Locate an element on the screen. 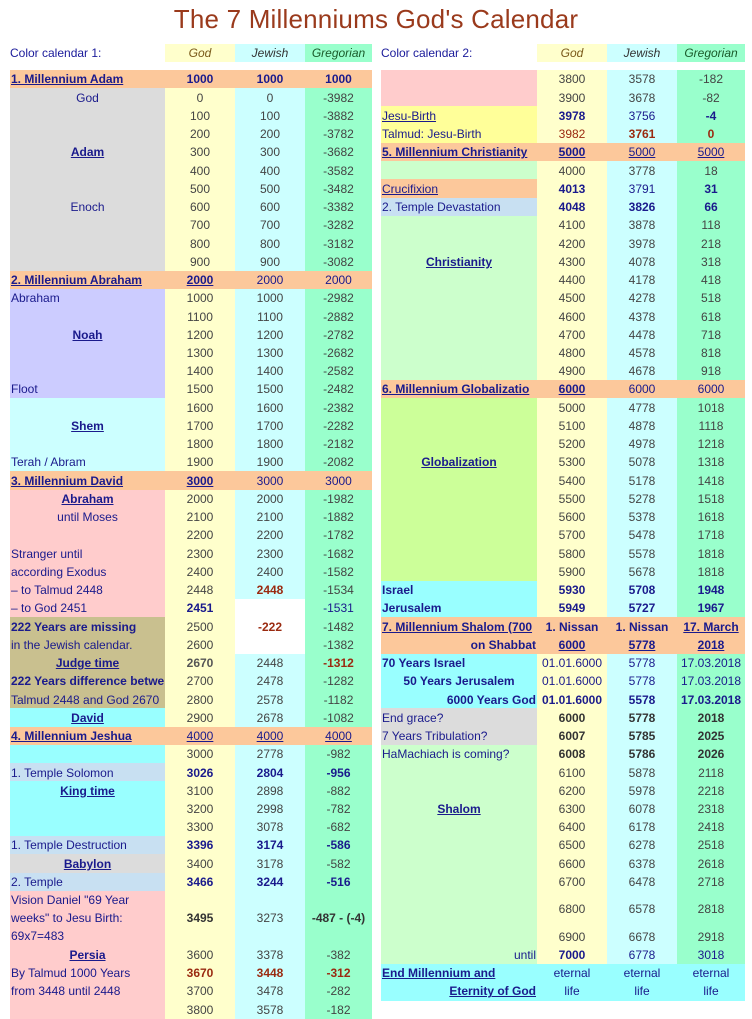 The width and height of the screenshot is (752, 1019). god-year: 6300 is located at coordinates (572, 809).